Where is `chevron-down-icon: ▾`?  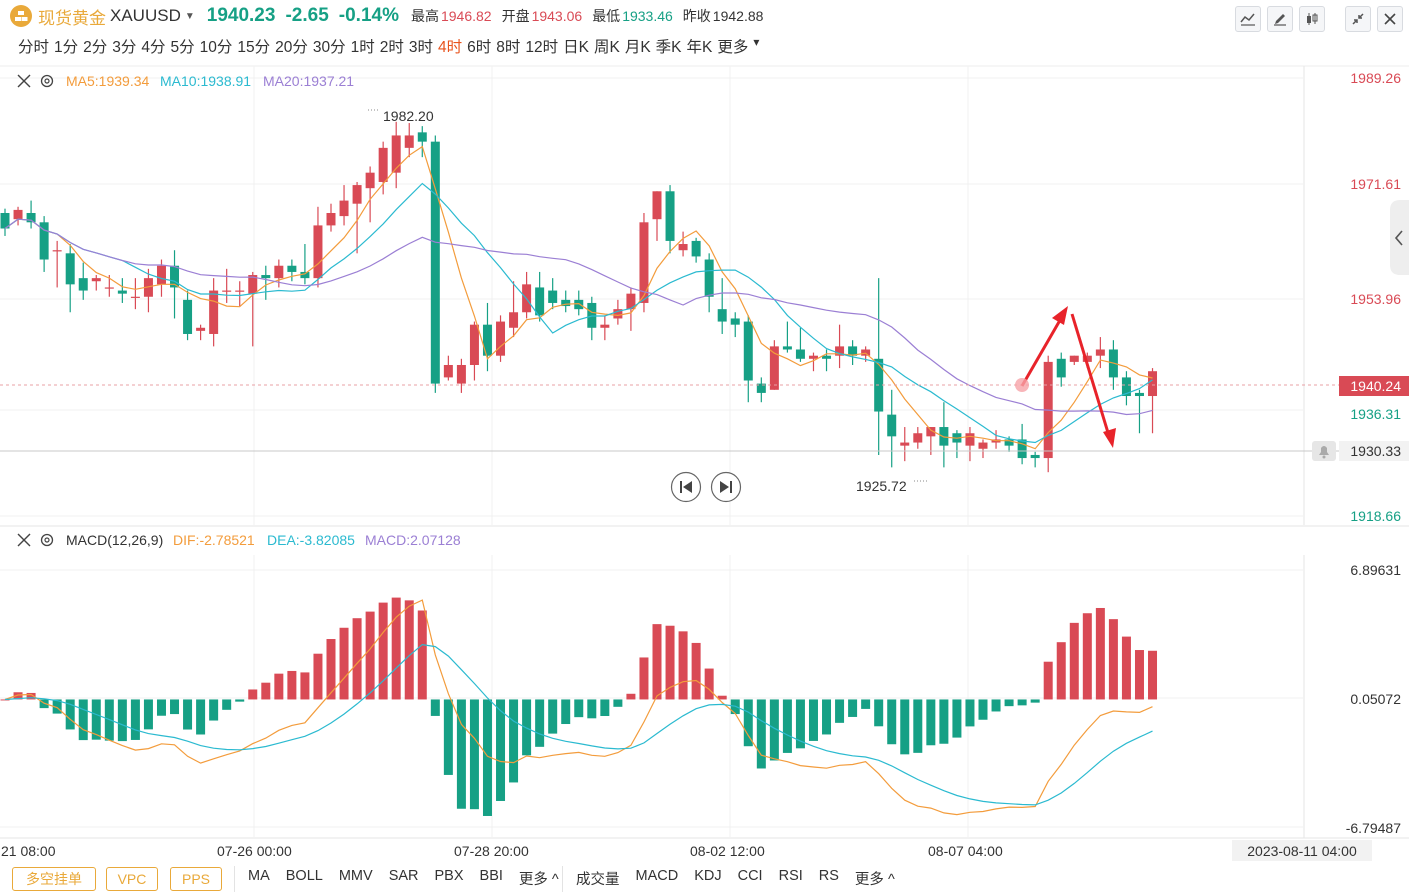
chevron-down-icon: ▾ is located at coordinates (756, 42).